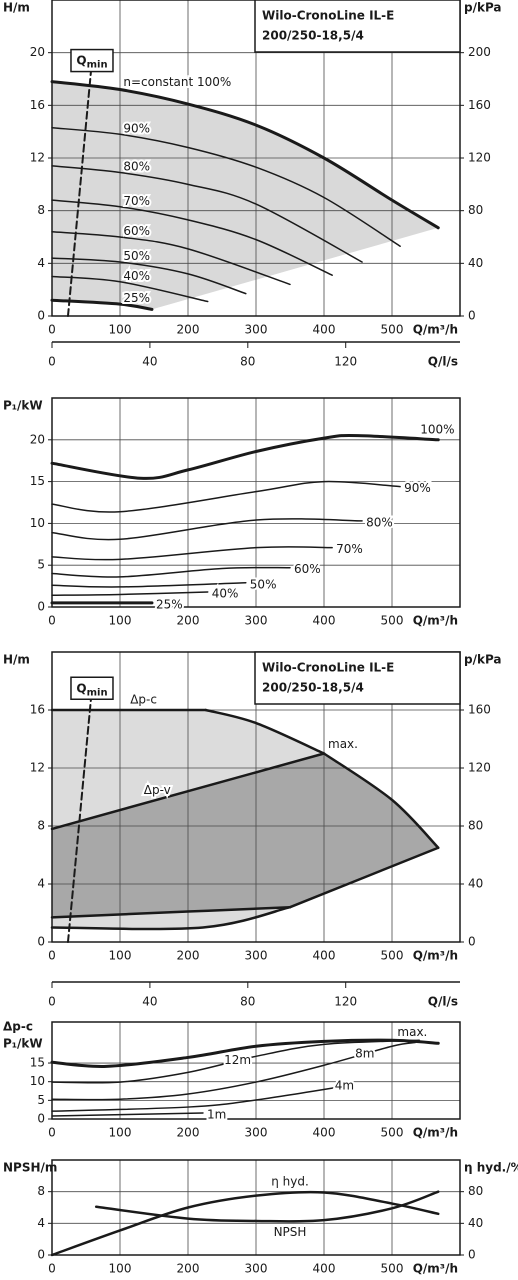 The width and height of the screenshot is (518, 1280). Describe the element at coordinates (491, 1168) in the screenshot. I see `y2-axis-label: η hyd./%` at that location.